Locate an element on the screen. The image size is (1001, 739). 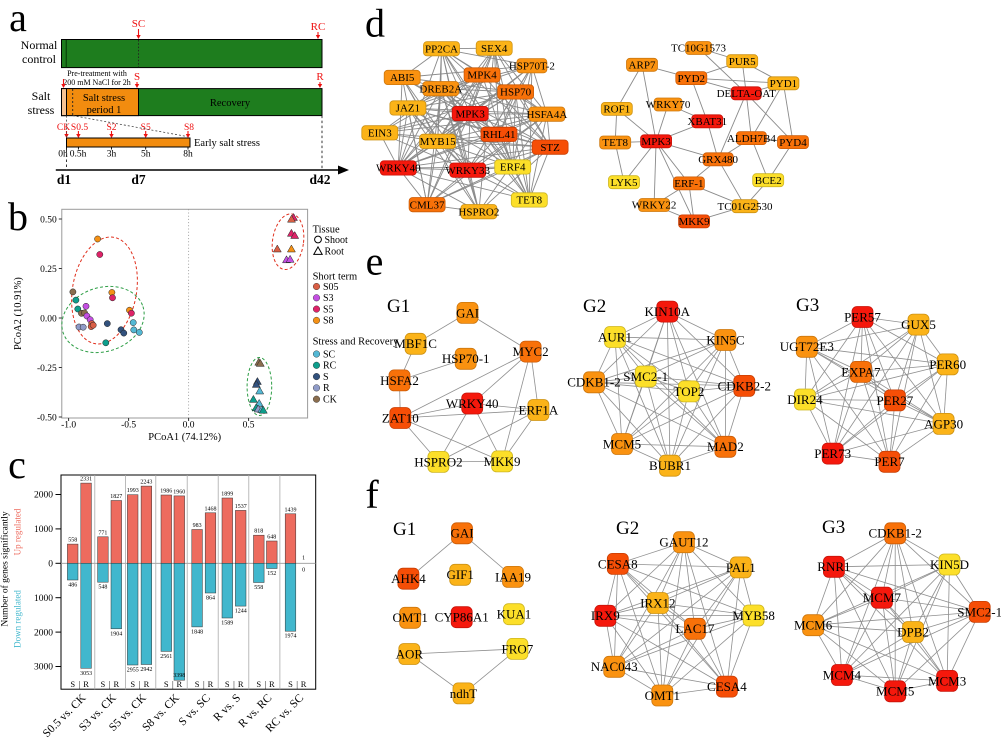
svg-text: ABI5 is located at coordinates (402, 78).